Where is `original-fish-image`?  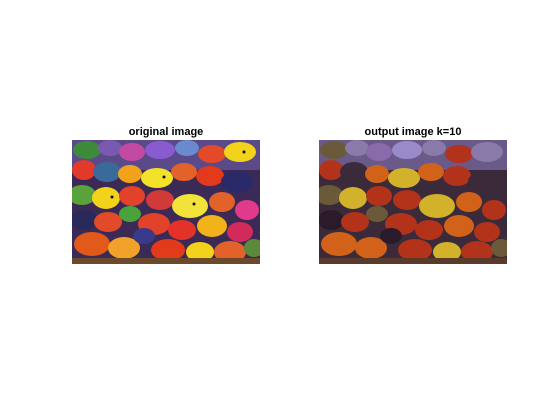
original-fish-image is located at coordinates (166, 202).